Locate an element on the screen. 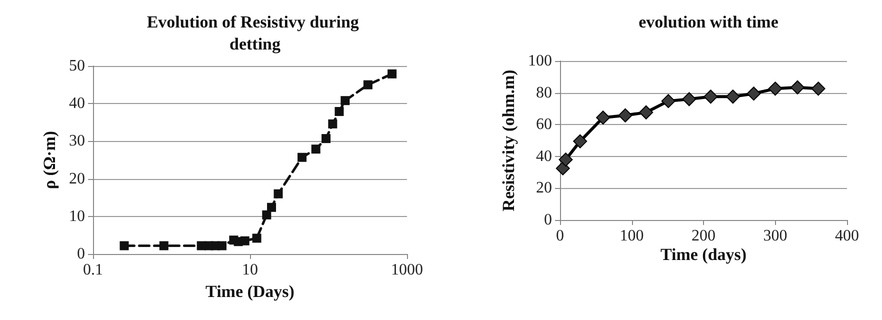  x-tick-label: 1000 is located at coordinates (407, 270).